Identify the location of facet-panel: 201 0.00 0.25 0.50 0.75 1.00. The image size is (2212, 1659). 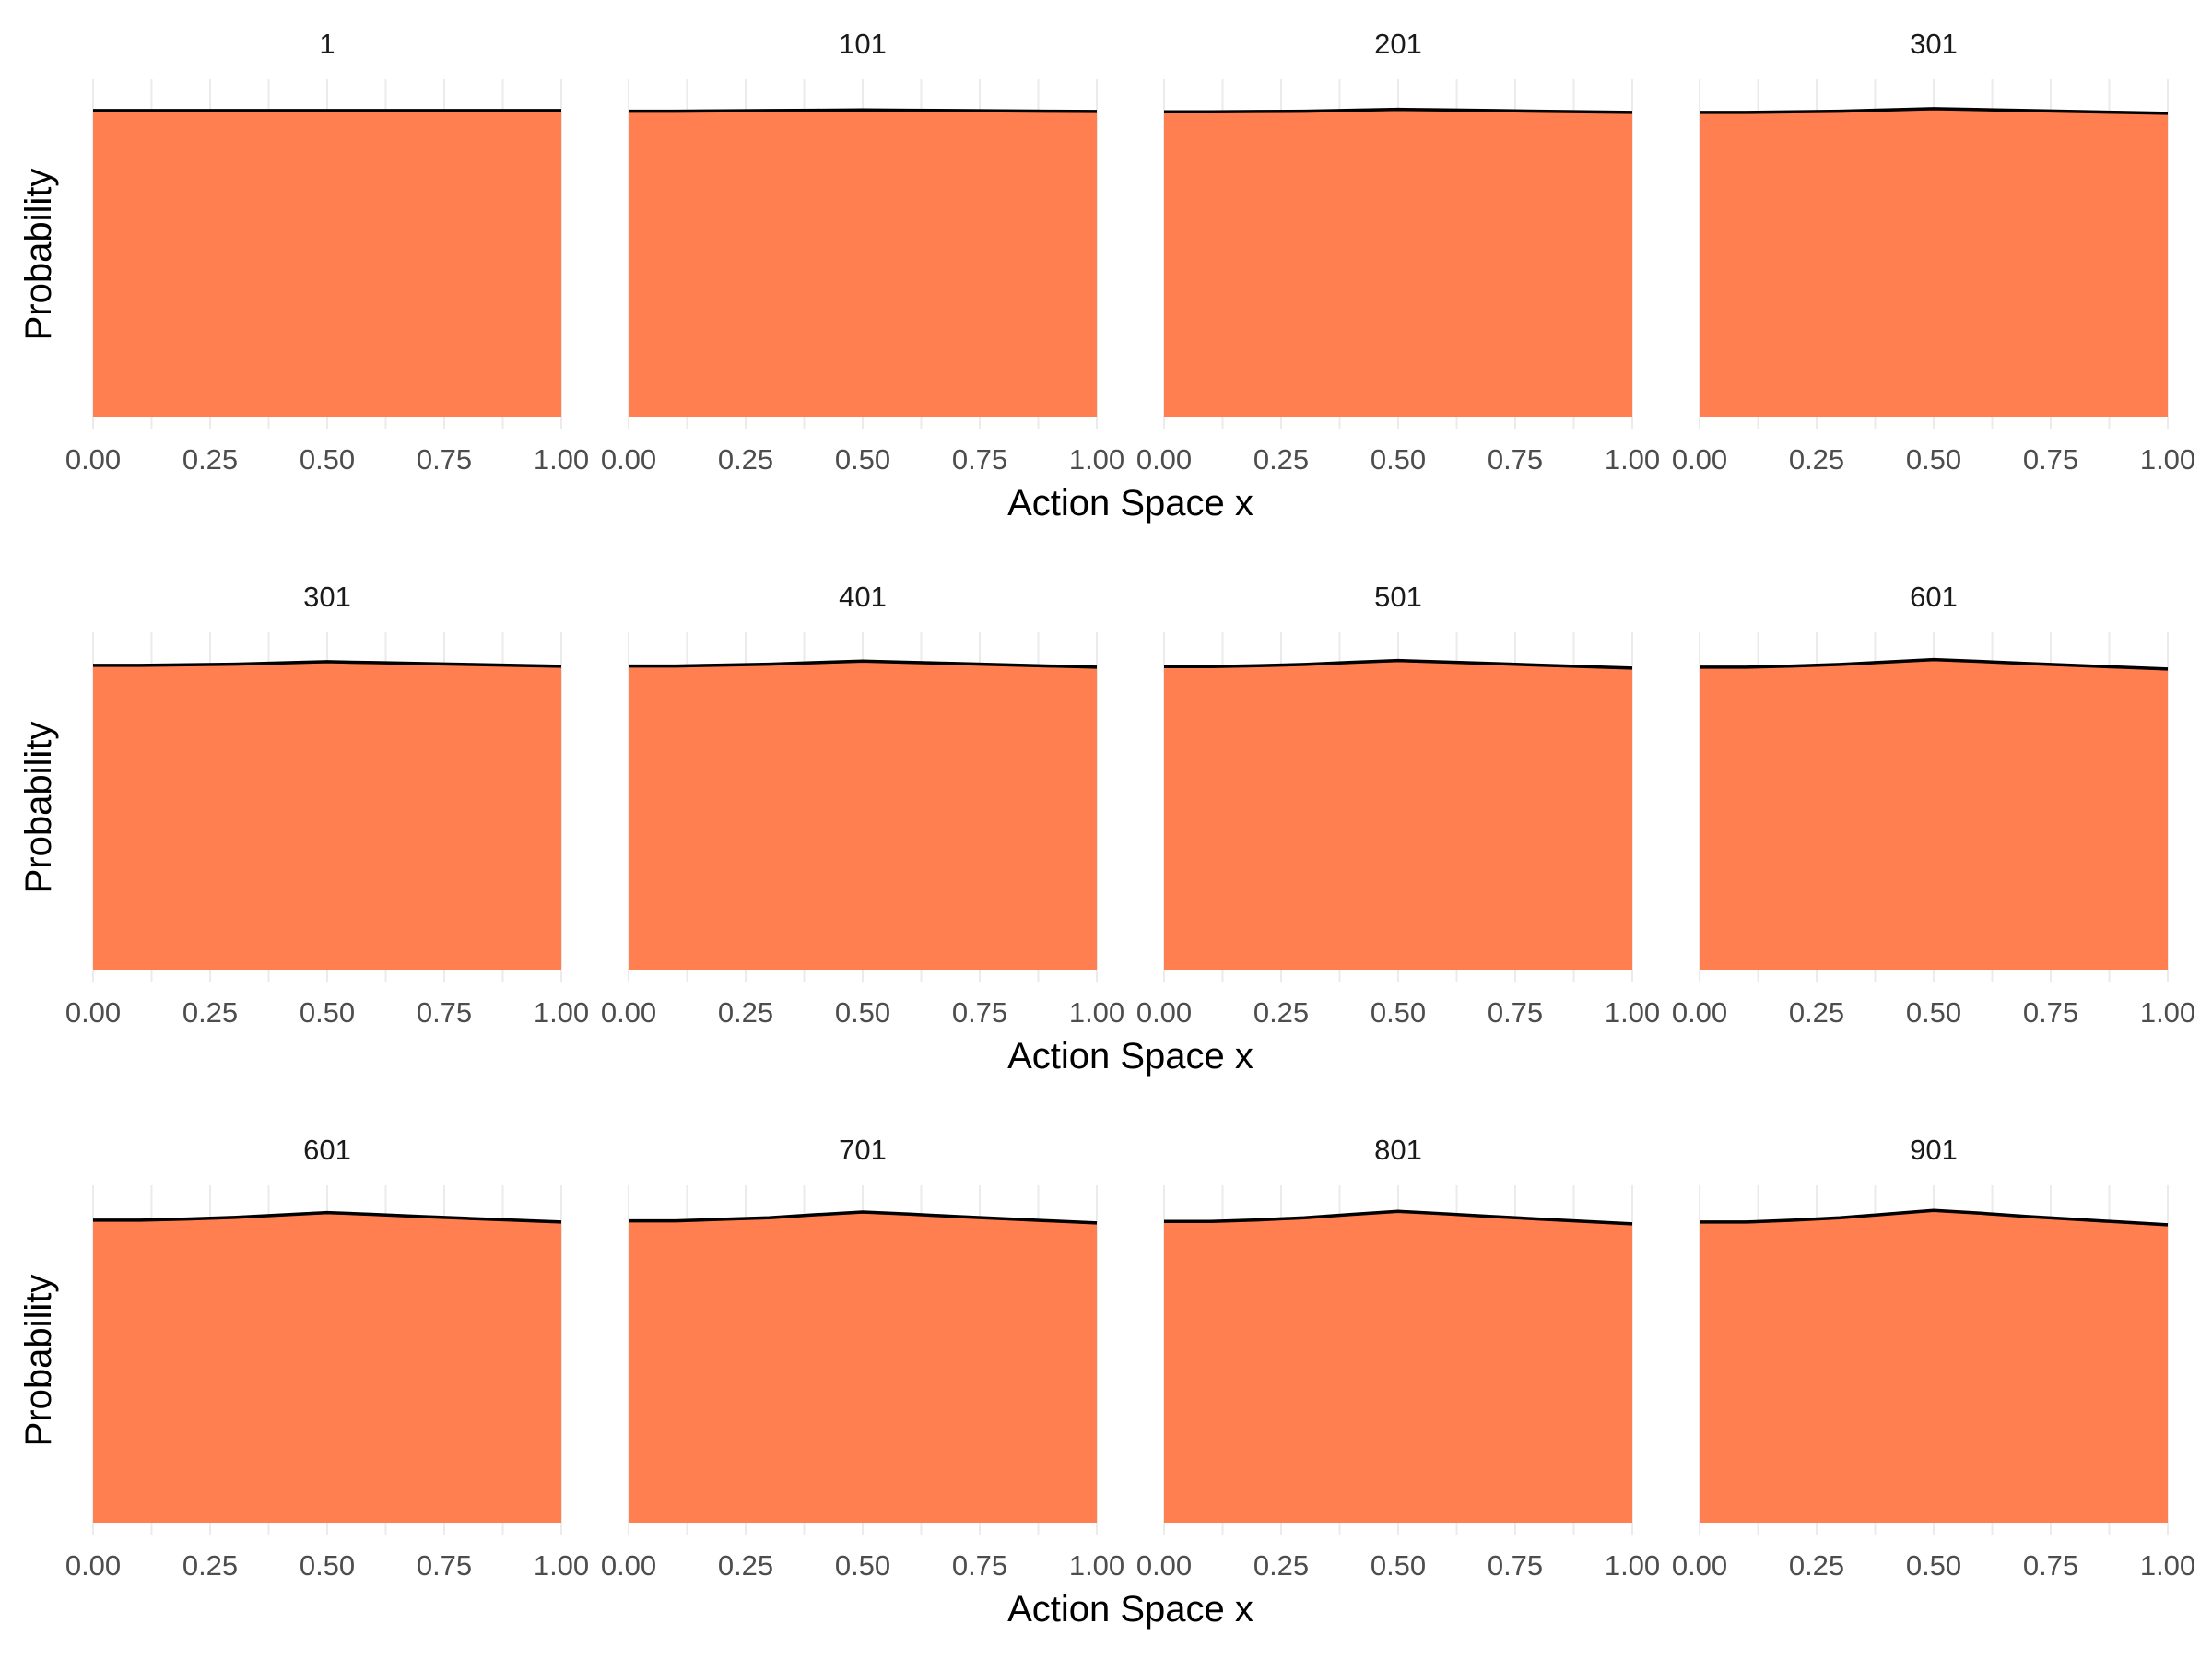
(1398, 252).